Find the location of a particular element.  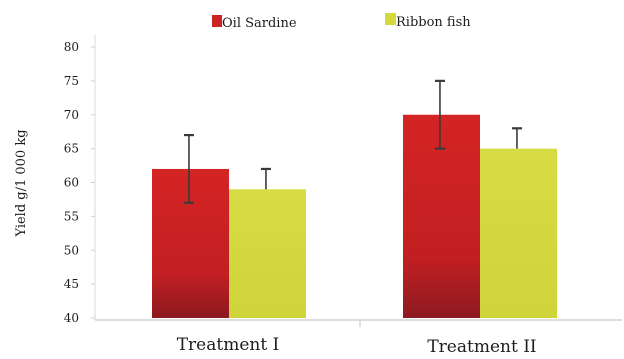

error-bar-oil-sardine-treatment-i is located at coordinates (188, 168).